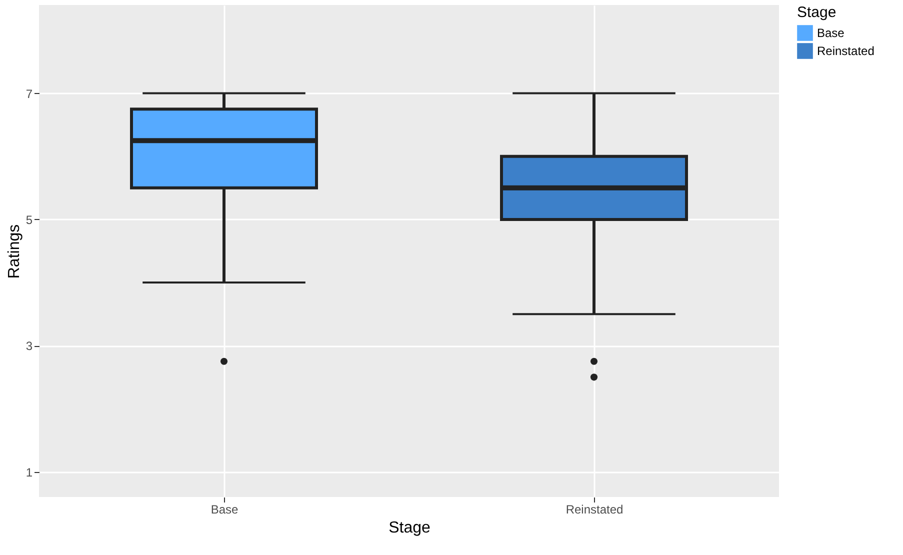 This screenshot has height=555, width=903. Describe the element at coordinates (29, 219) in the screenshot. I see `y-tick-label: 5` at that location.